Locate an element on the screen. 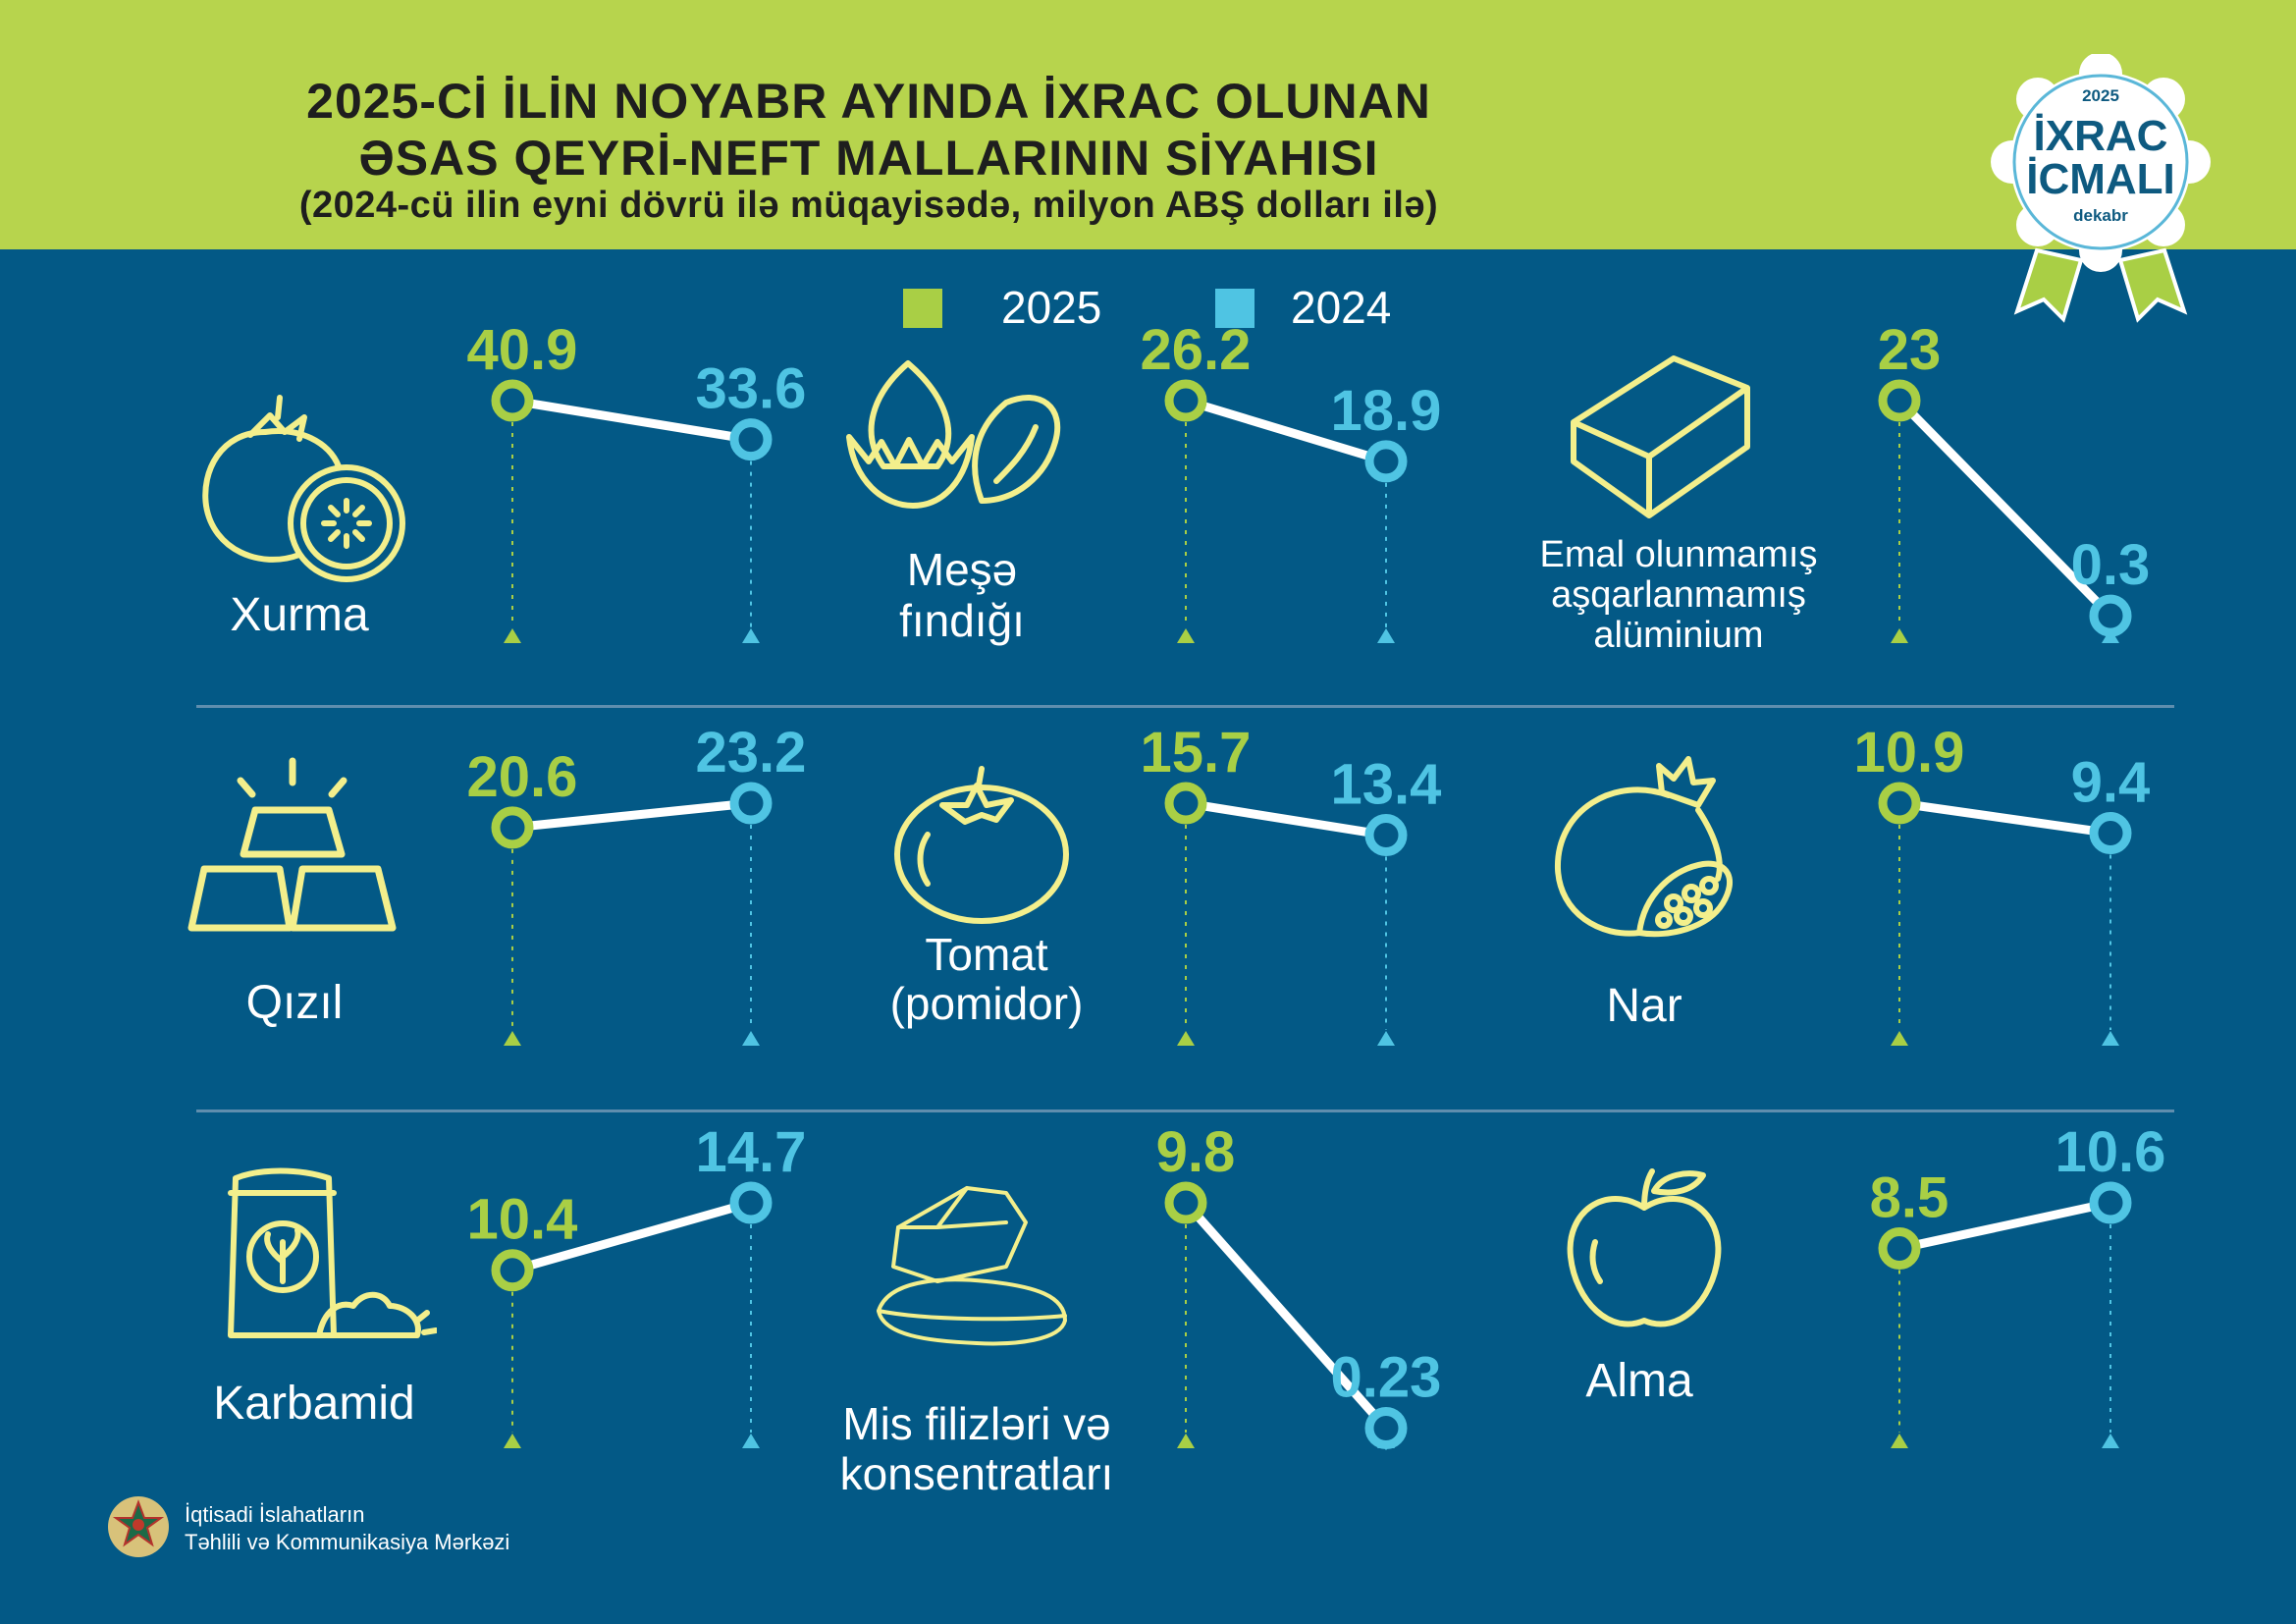  value-label-2025: 40.9 is located at coordinates (522, 350).